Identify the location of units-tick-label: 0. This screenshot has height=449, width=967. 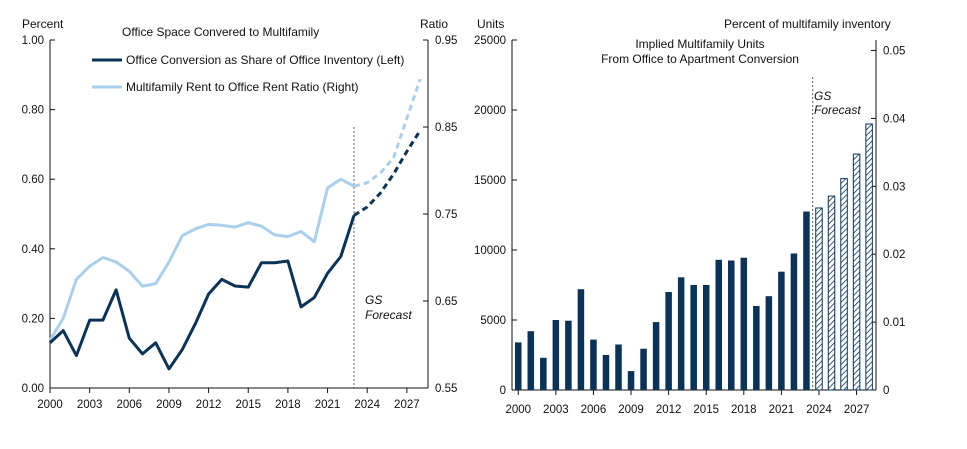
(503, 391).